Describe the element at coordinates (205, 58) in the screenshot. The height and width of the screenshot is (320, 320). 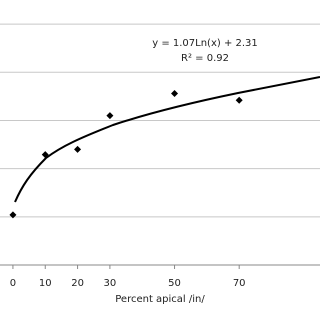
I see `r-squared: R² = 0.92` at that location.